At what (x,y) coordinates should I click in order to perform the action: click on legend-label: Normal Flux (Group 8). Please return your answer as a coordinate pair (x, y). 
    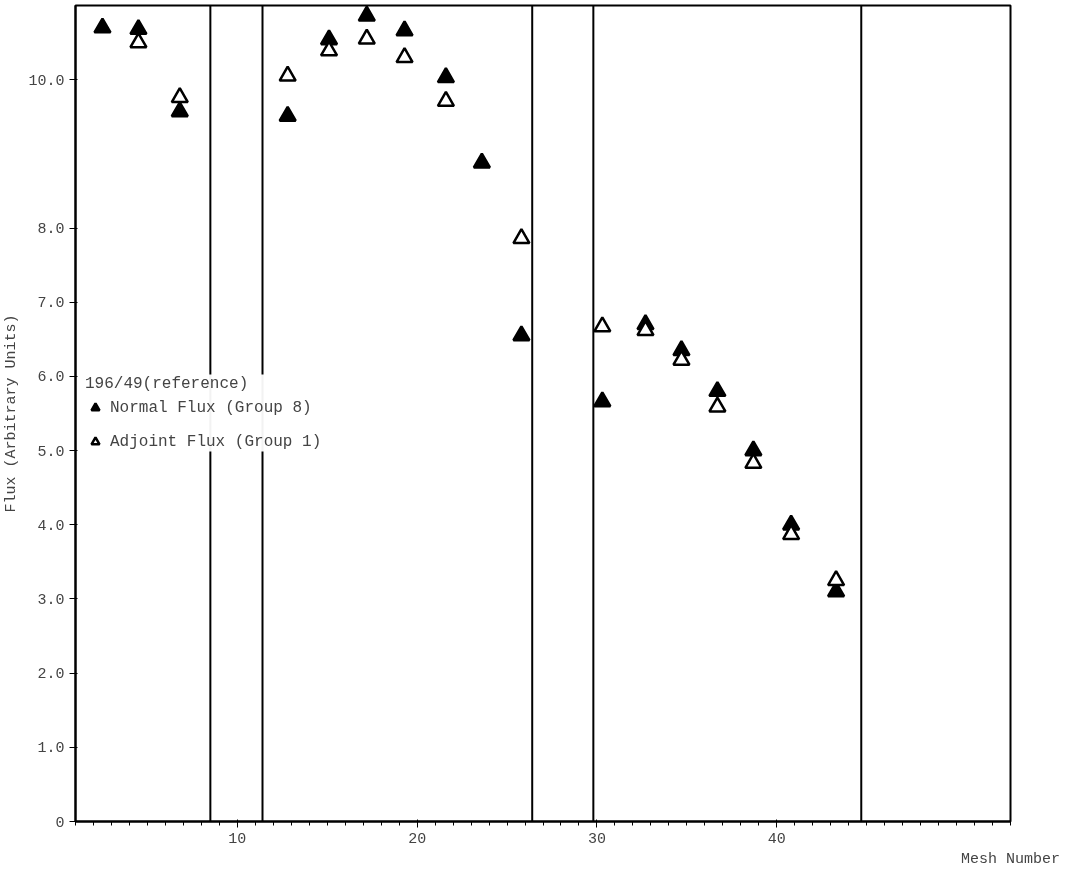
    Looking at the image, I should click on (211, 407).